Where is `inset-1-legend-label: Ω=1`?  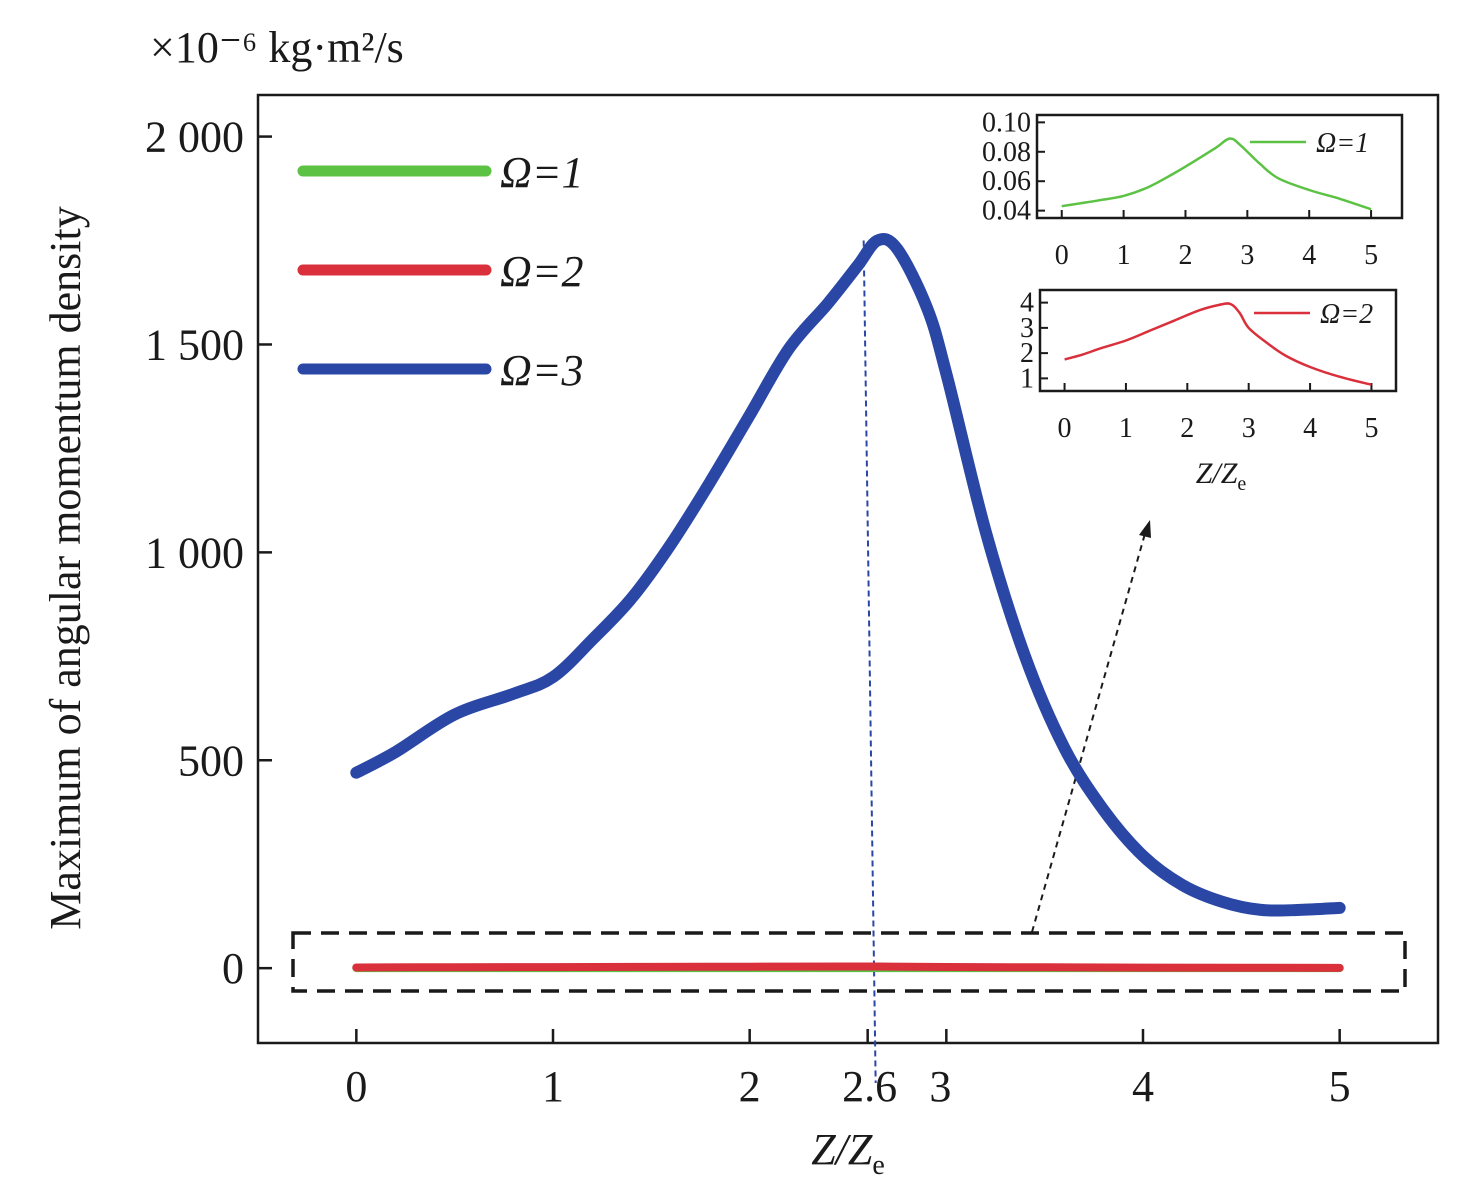
inset-1-legend-label: Ω=1 is located at coordinates (1342, 143).